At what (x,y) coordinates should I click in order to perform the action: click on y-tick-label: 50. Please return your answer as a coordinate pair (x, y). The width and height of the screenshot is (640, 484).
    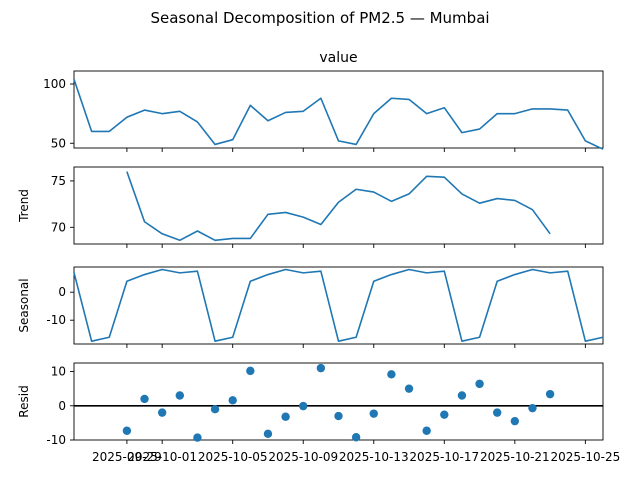
    Looking at the image, I should click on (58, 143).